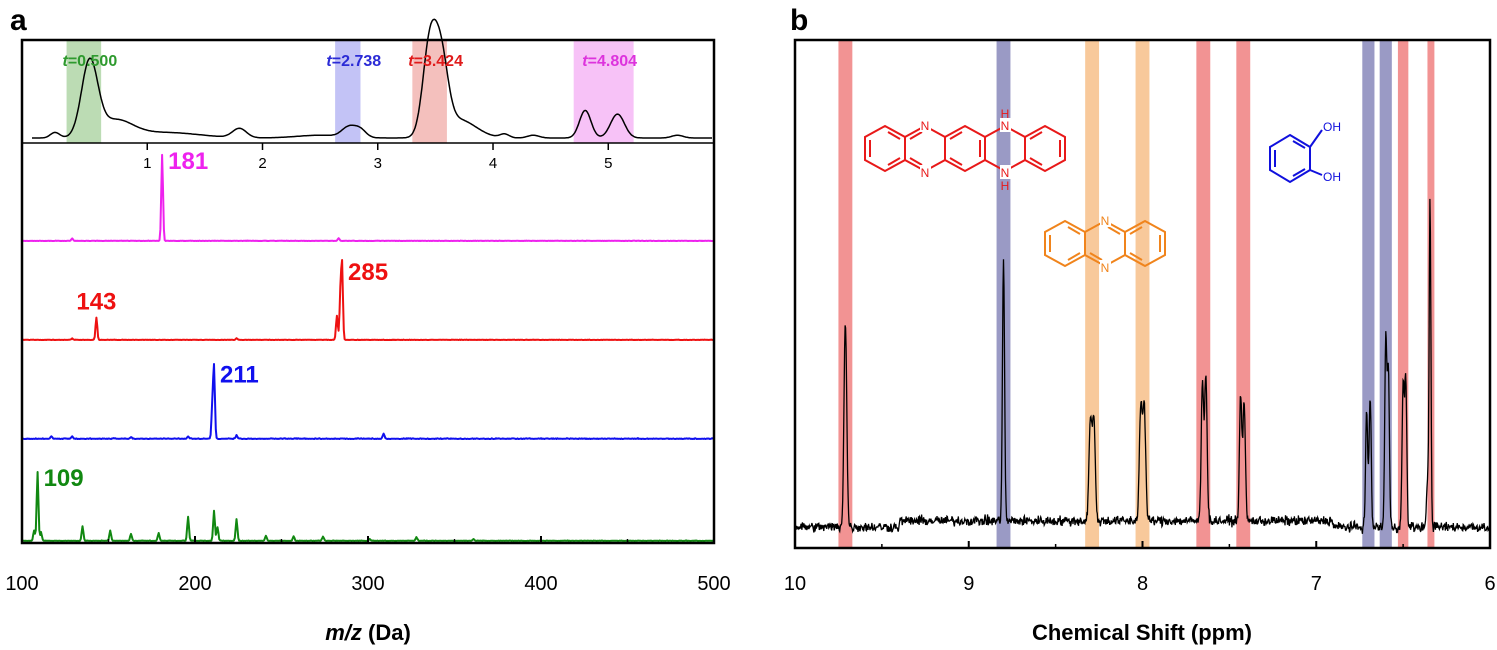  I want to click on catechol-structure-atoms: OH OH, so click(1332, 152).